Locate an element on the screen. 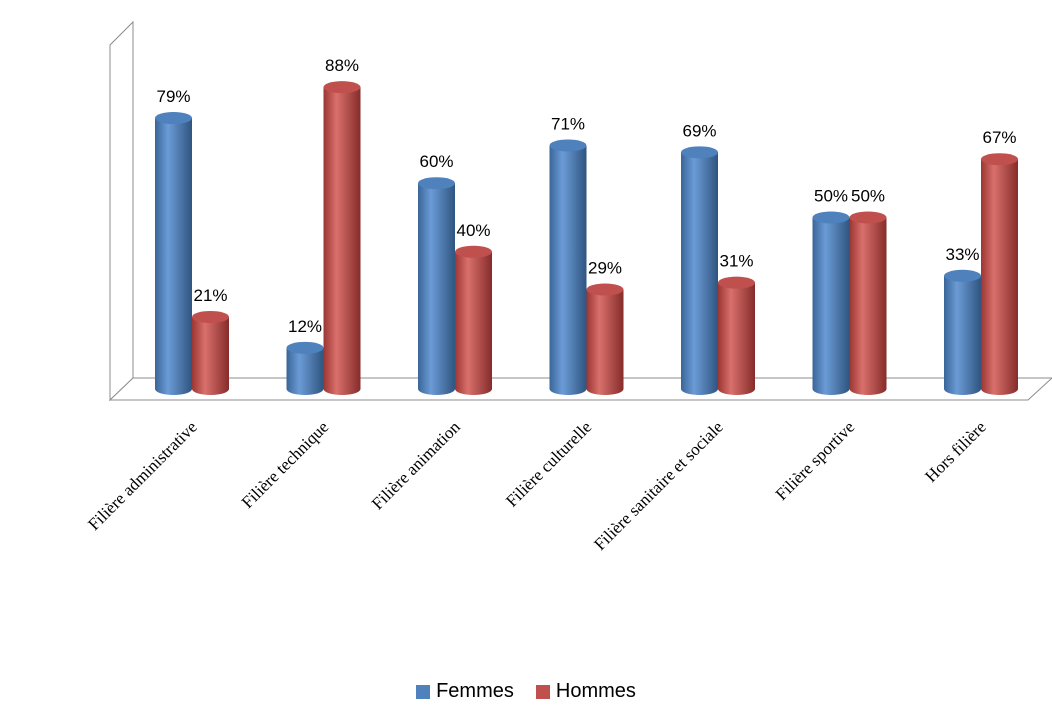 The height and width of the screenshot is (706, 1052). legend-swatch-hommes is located at coordinates (542, 691).